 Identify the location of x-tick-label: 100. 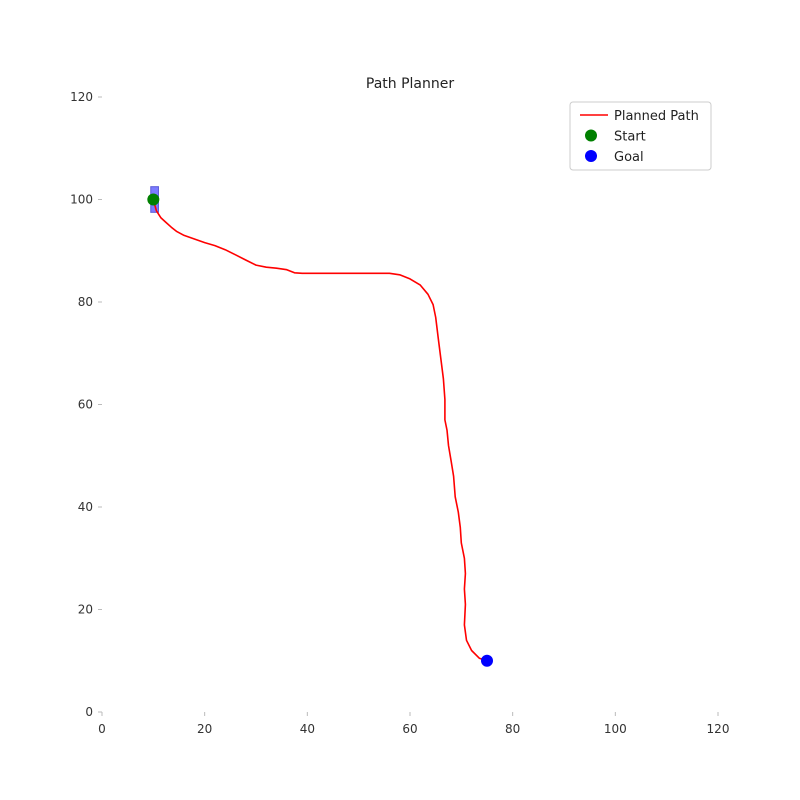
(615, 729).